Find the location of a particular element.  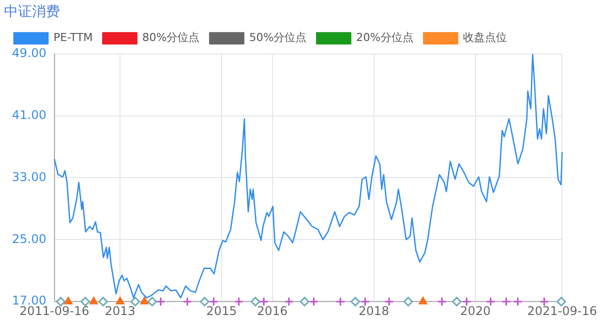

legend-label: 80%分位点 is located at coordinates (171, 37).